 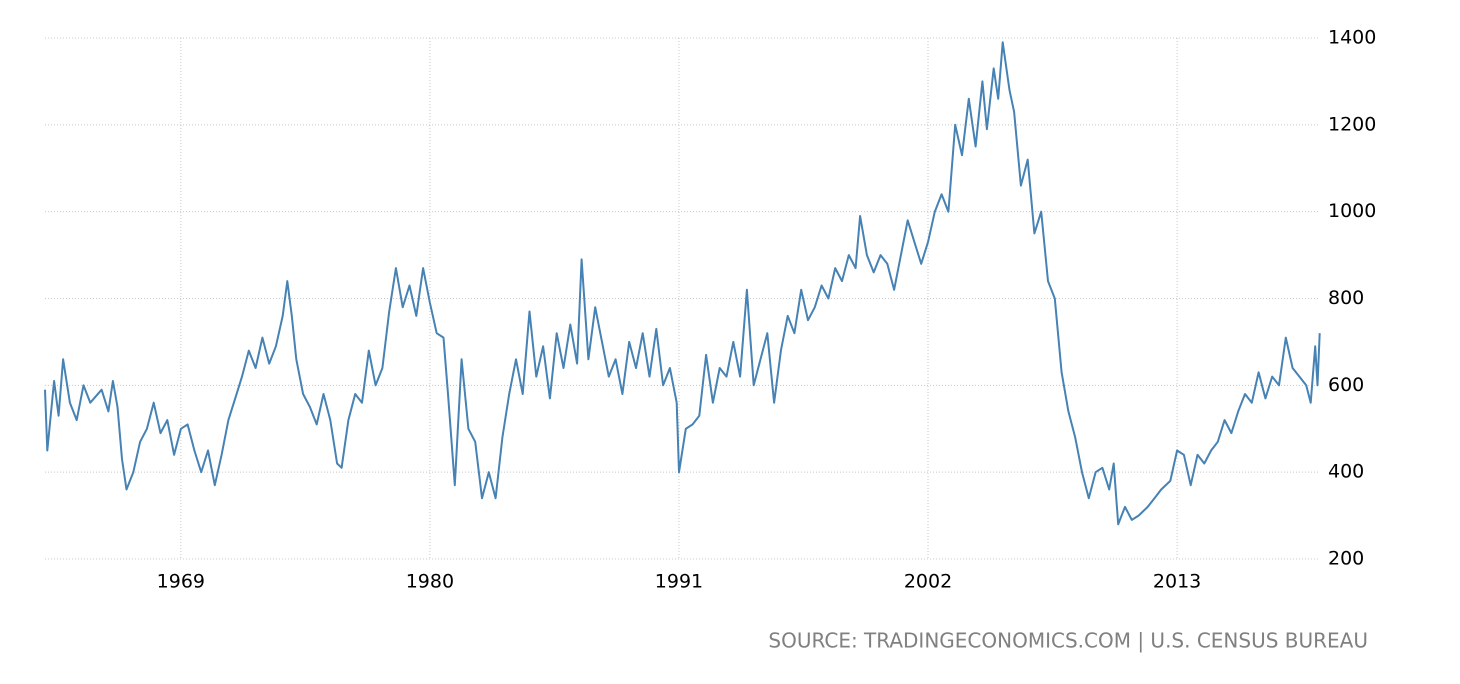 I want to click on x-tick-label: 1991, so click(x=679, y=582).